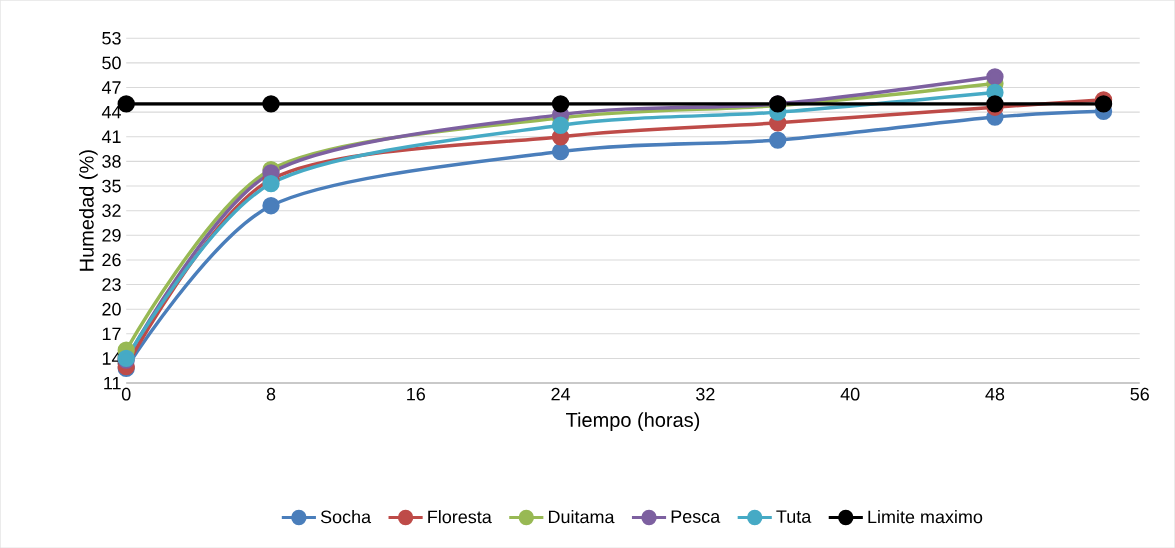 This screenshot has height=548, width=1175. I want to click on y-tick-label: 35, so click(111, 186).